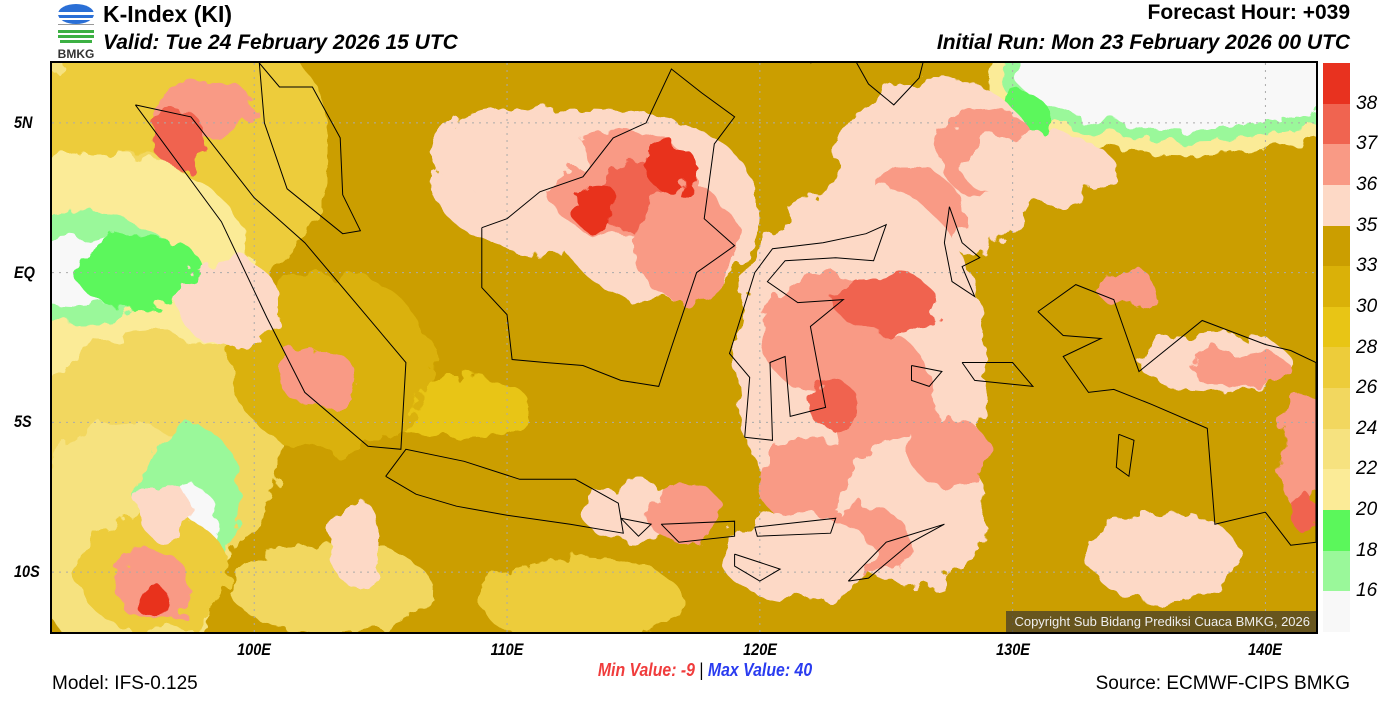 This screenshot has height=709, width=1400. I want to click on valid-time: Valid: Tue 24 February 2026 15 UTC, so click(280, 42).